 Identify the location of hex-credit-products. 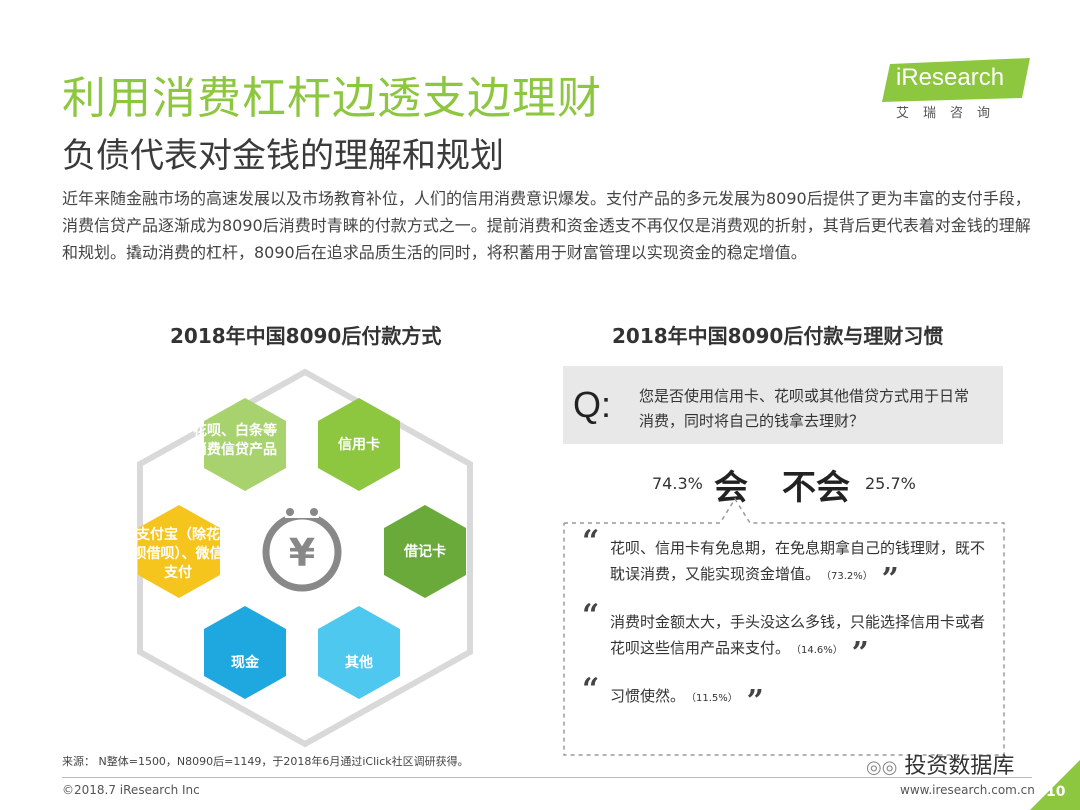
(245, 444).